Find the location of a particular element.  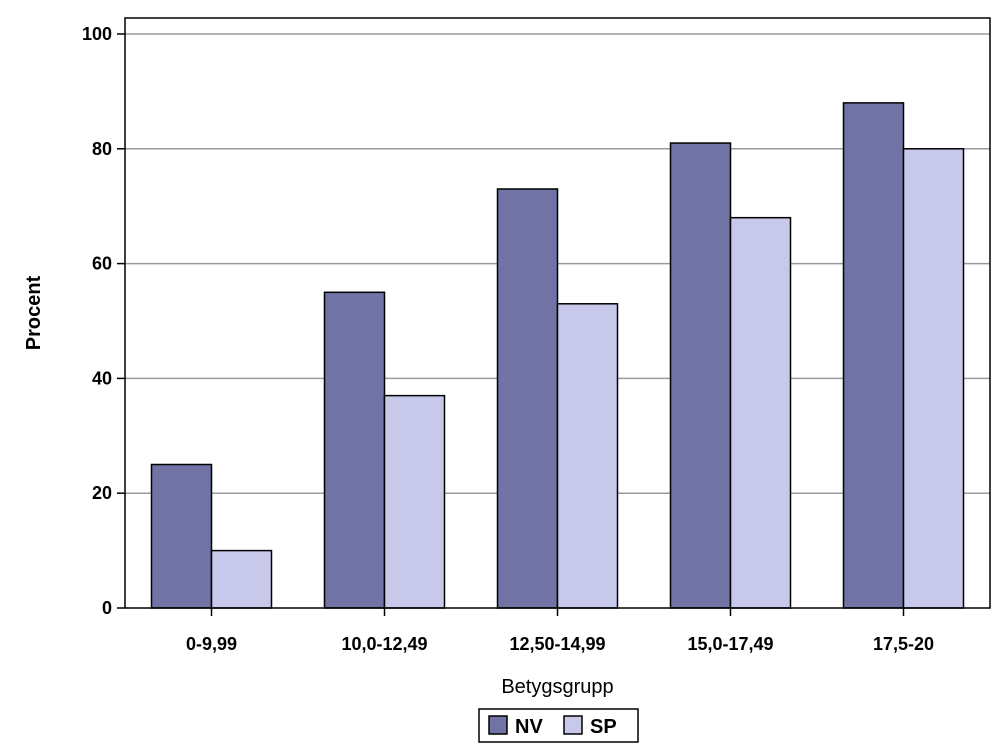

x-tick-label: 17,5-20 is located at coordinates (903, 644).